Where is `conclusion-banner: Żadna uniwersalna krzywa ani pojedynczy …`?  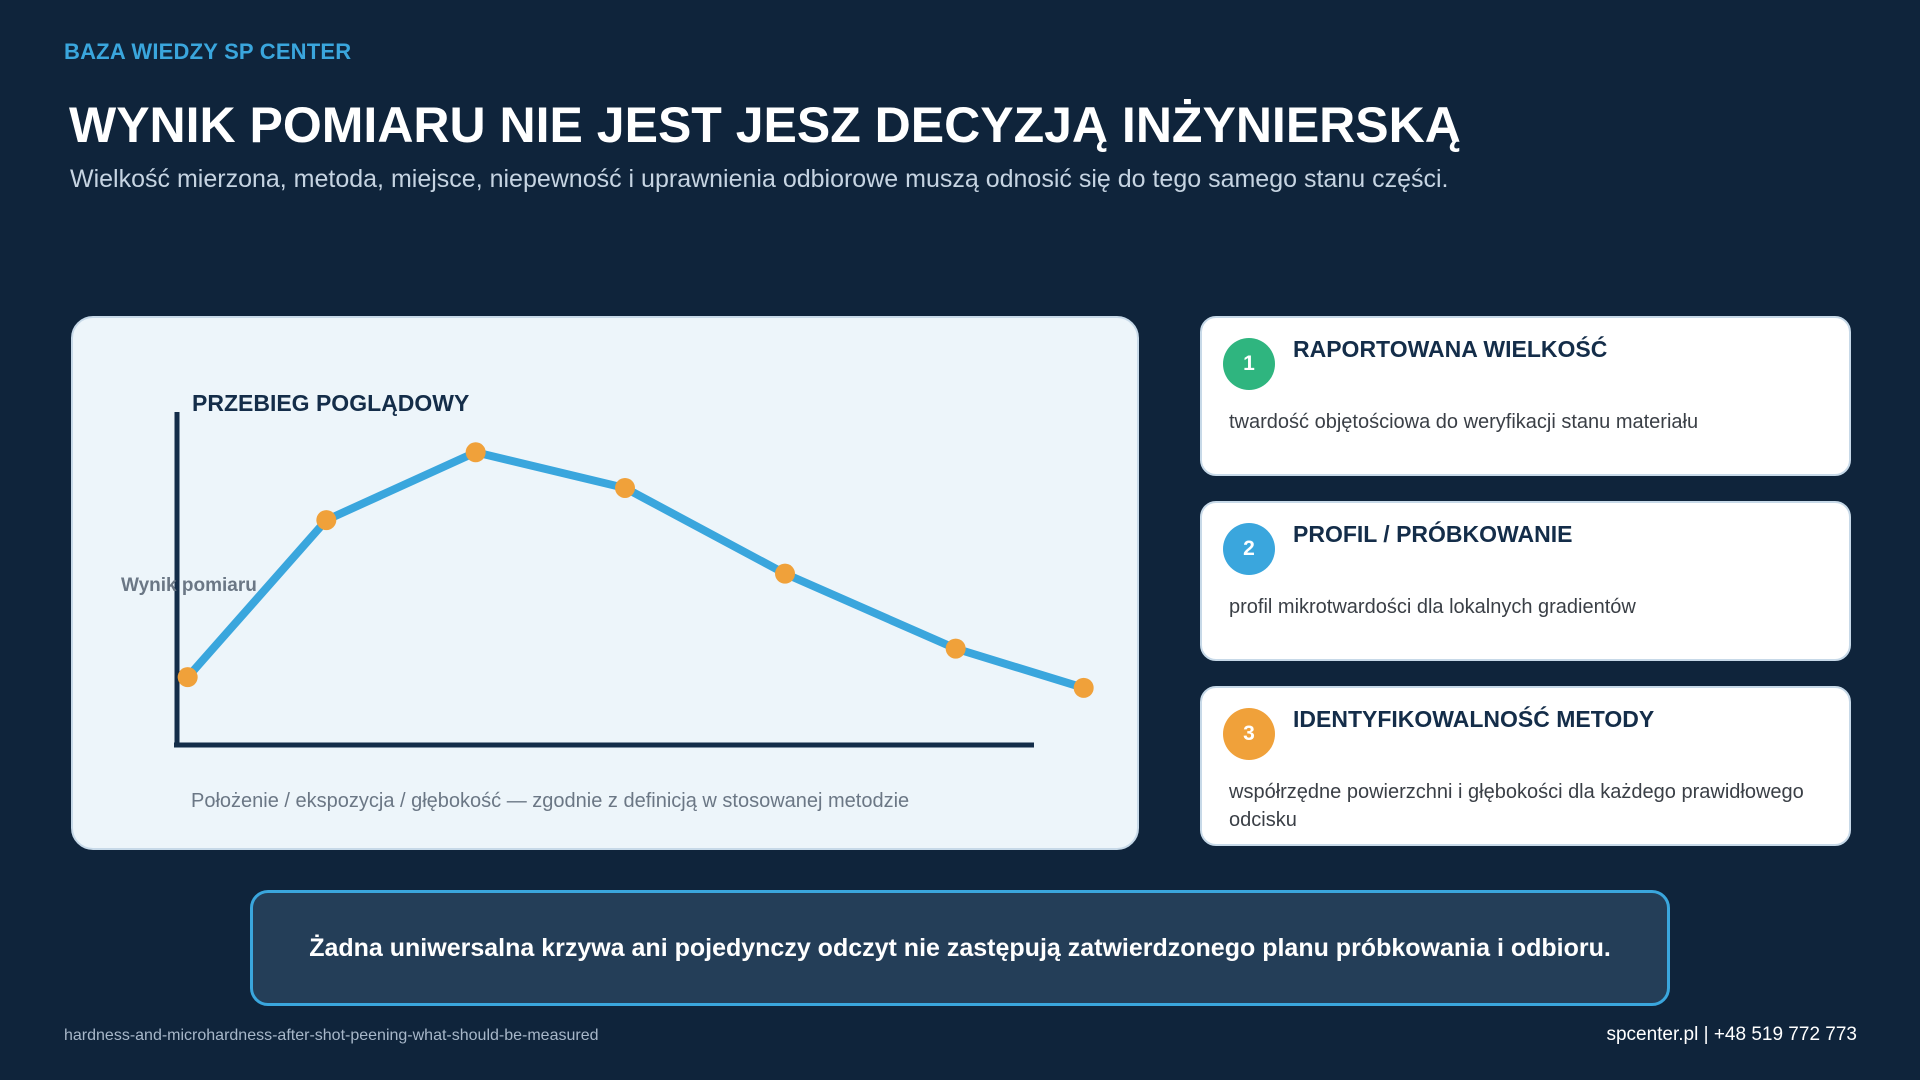 conclusion-banner: Żadna uniwersalna krzywa ani pojedynczy … is located at coordinates (960, 948).